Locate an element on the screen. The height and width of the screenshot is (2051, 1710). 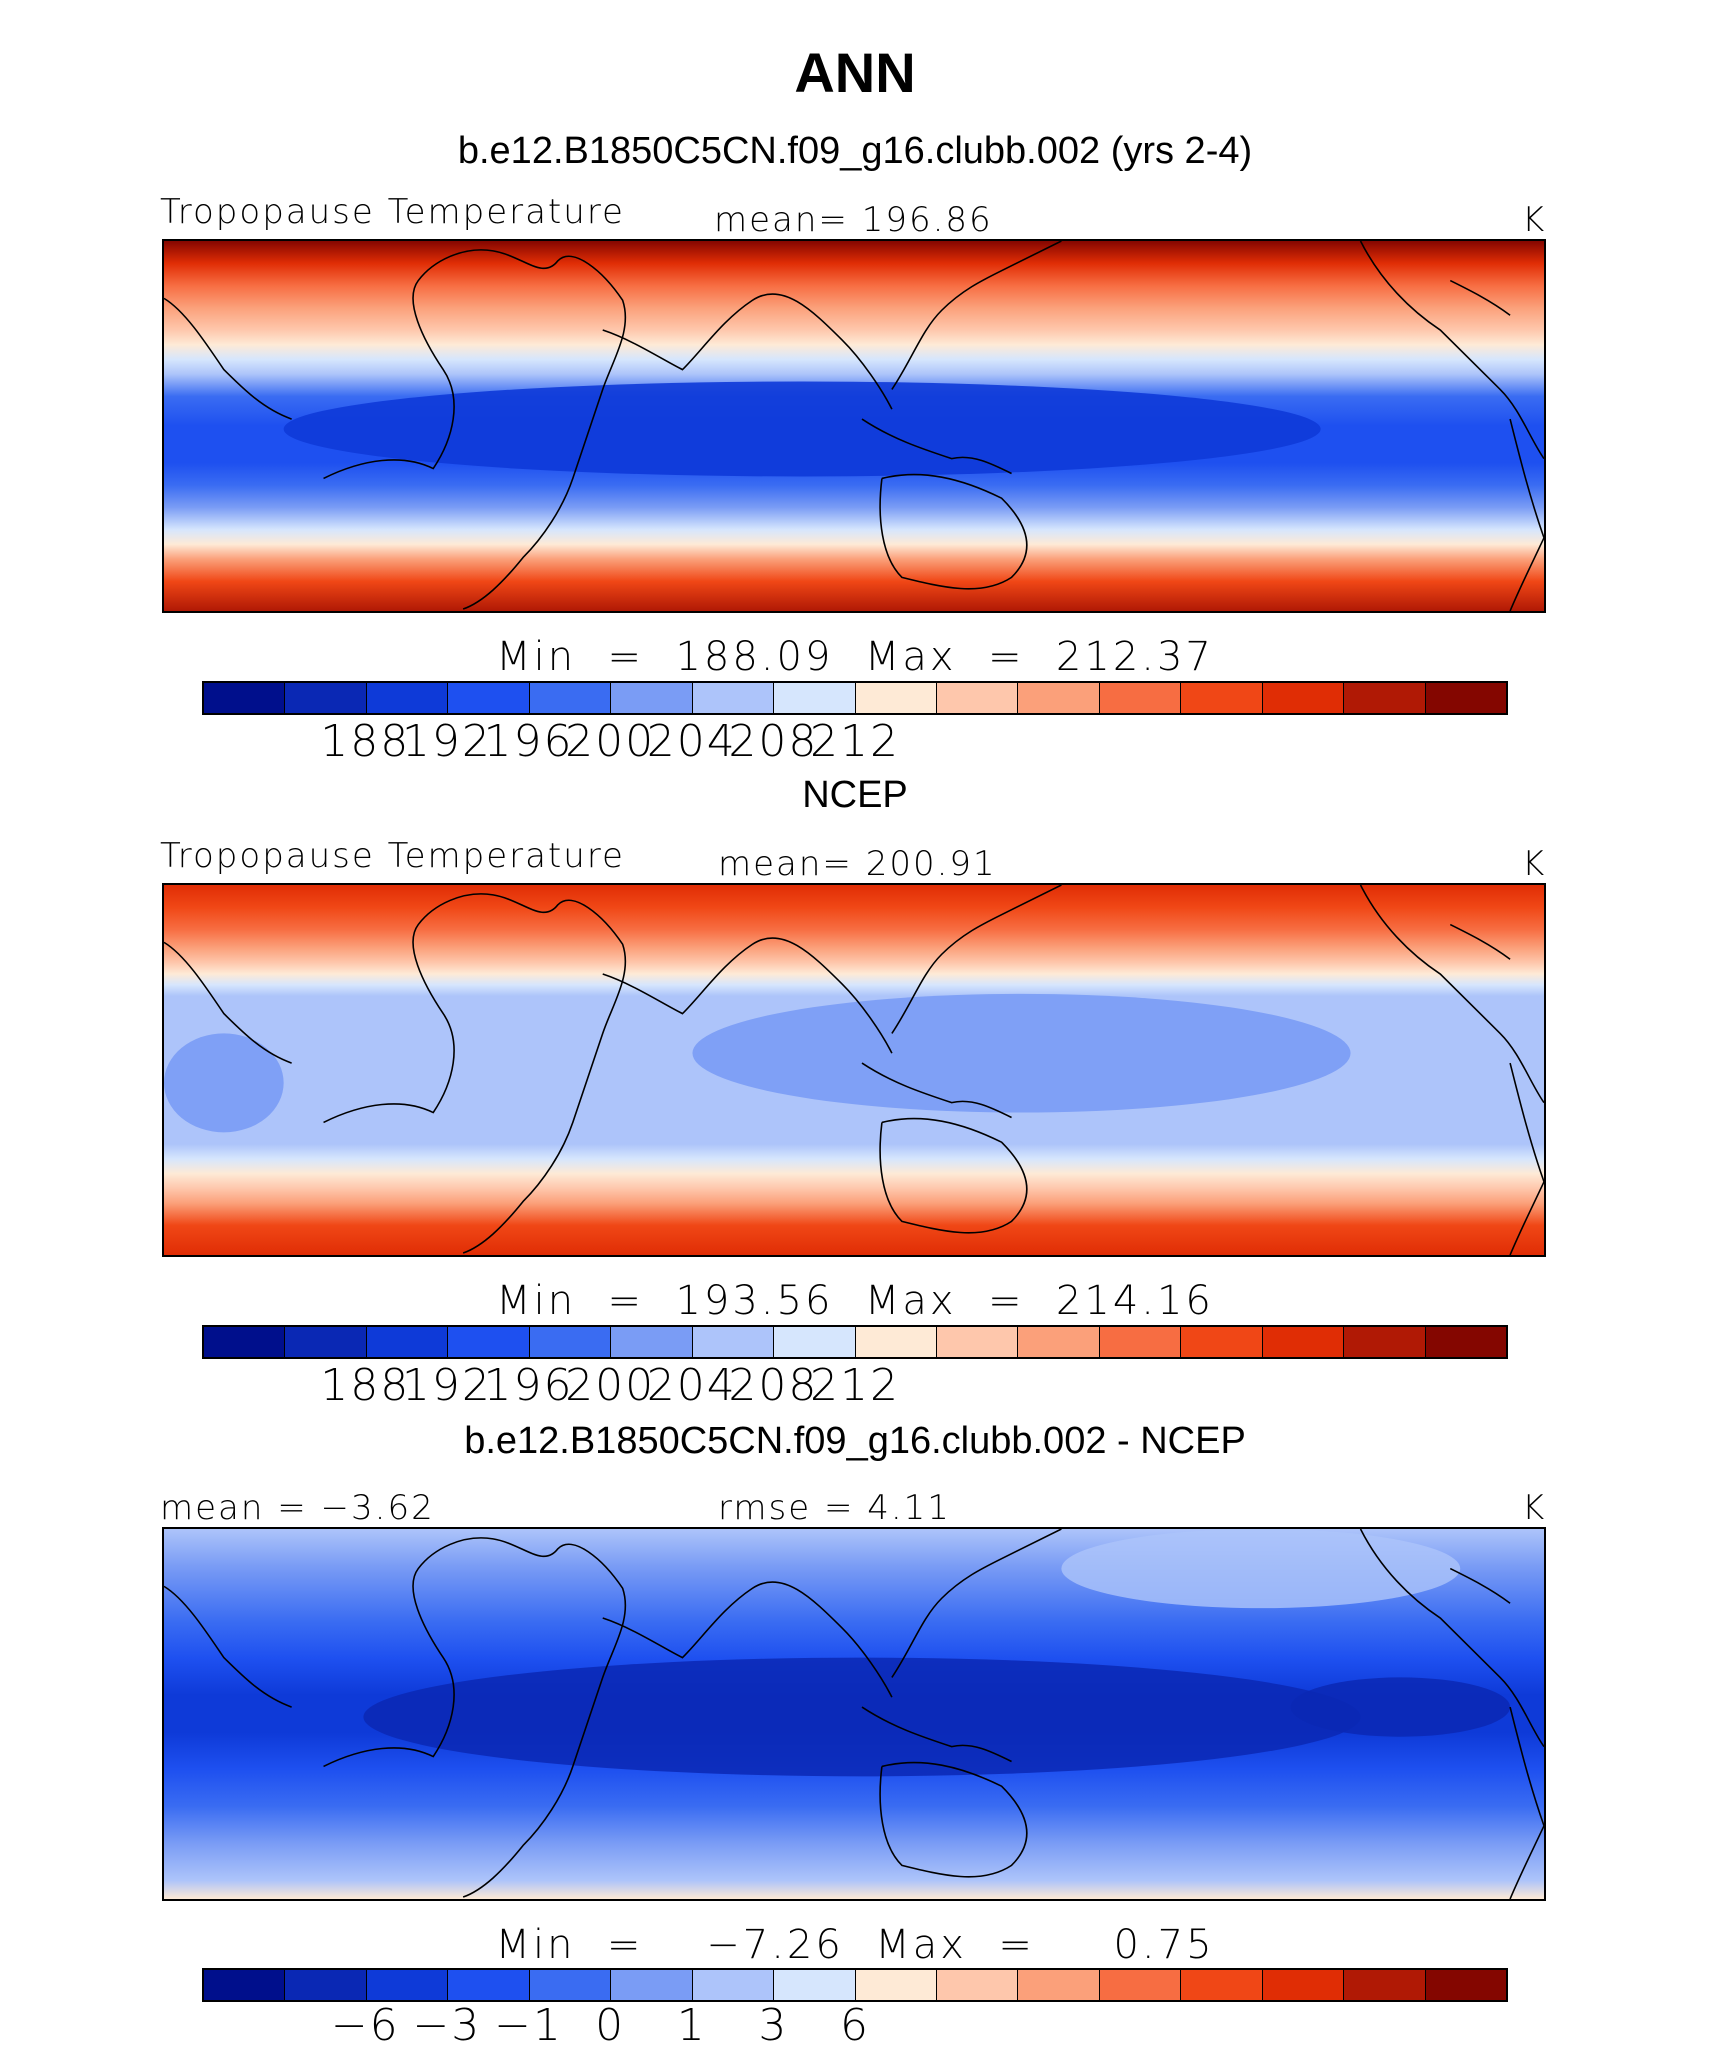
panel2-map is located at coordinates (854, 1070).